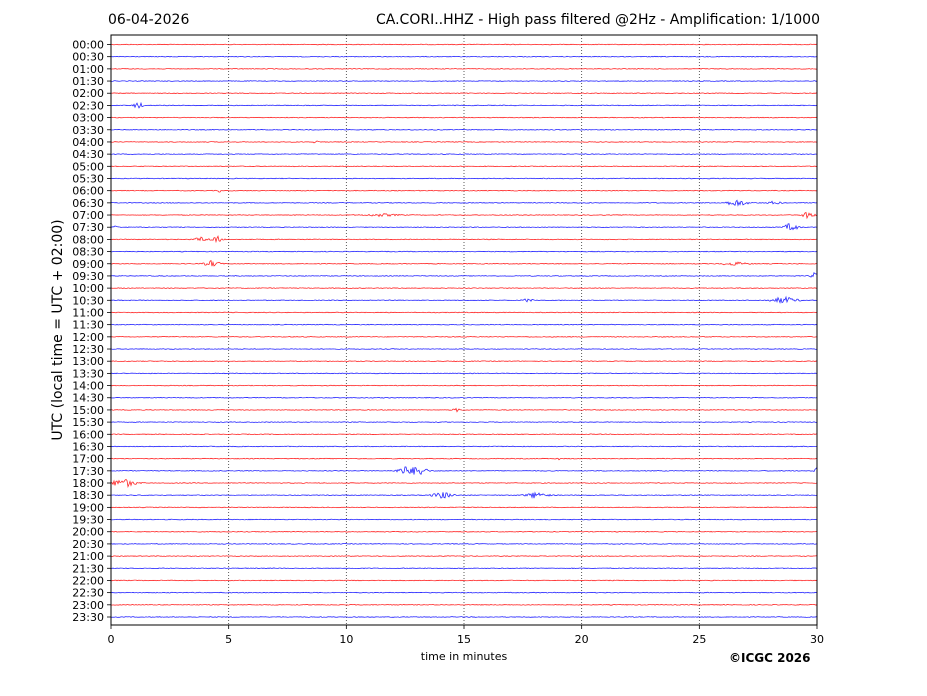 The height and width of the screenshot is (696, 927). I want to click on y-tick-label: 19:30, so click(88, 520).